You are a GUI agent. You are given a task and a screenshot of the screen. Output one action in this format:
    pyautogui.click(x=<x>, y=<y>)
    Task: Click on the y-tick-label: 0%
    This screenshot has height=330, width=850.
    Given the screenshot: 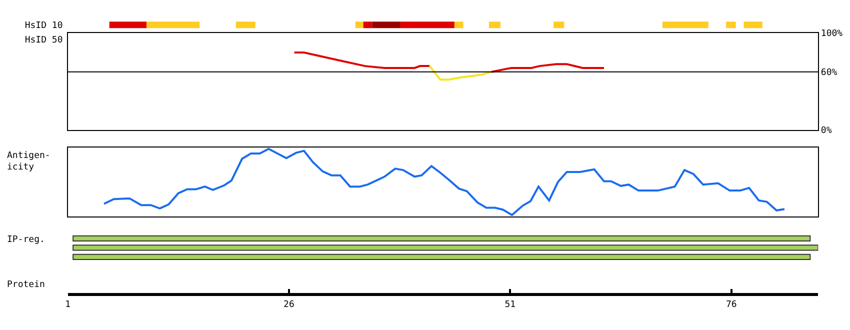 What is the action you would take?
    pyautogui.click(x=826, y=131)
    